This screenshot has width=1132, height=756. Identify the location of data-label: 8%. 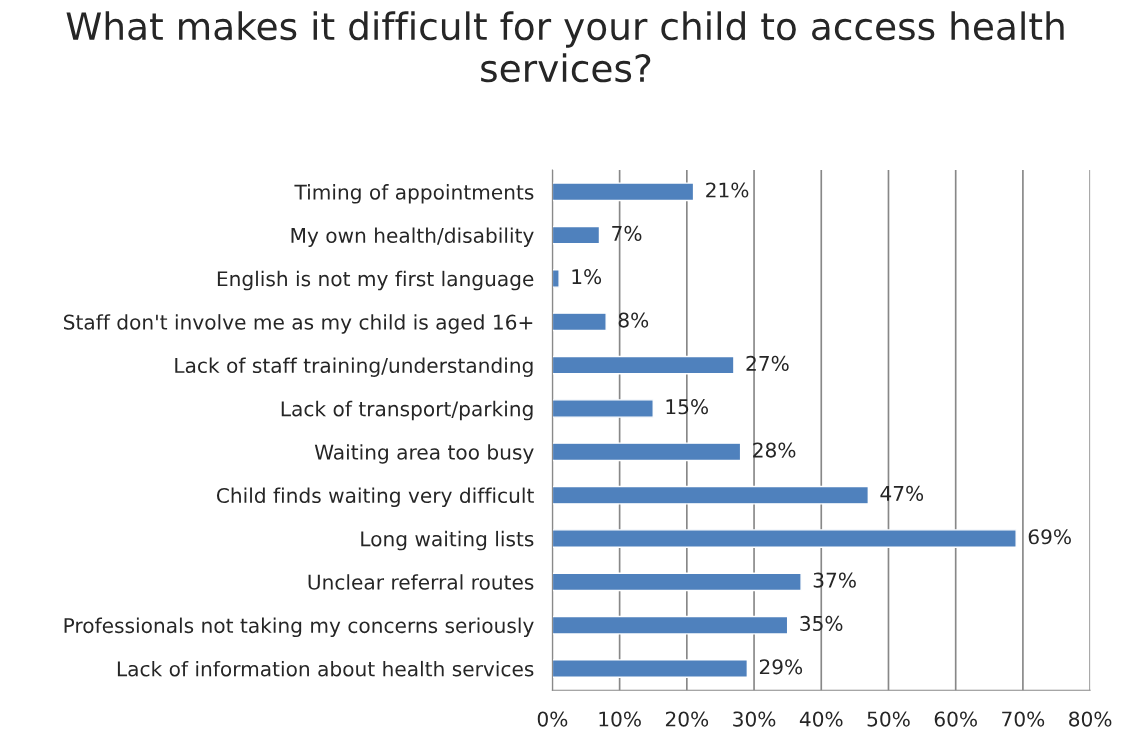
(633, 320).